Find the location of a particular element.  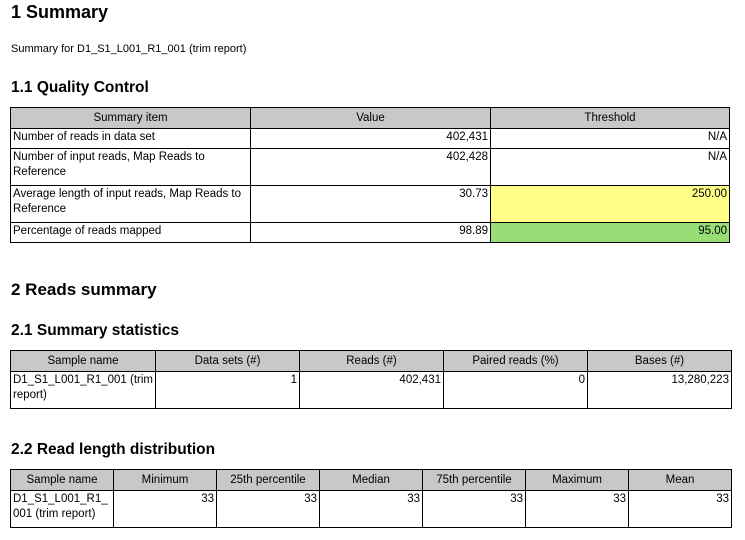

table-row: Number of reads in data set 402,431 N/A is located at coordinates (370, 138).